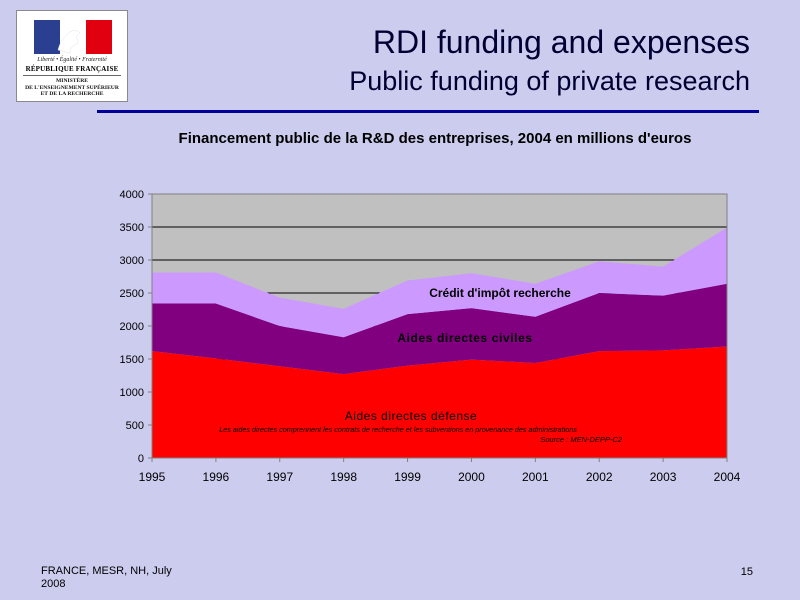 This screenshot has width=800, height=600. Describe the element at coordinates (72, 81) in the screenshot. I see `ministry-line-1: MINISTÈRE` at that location.